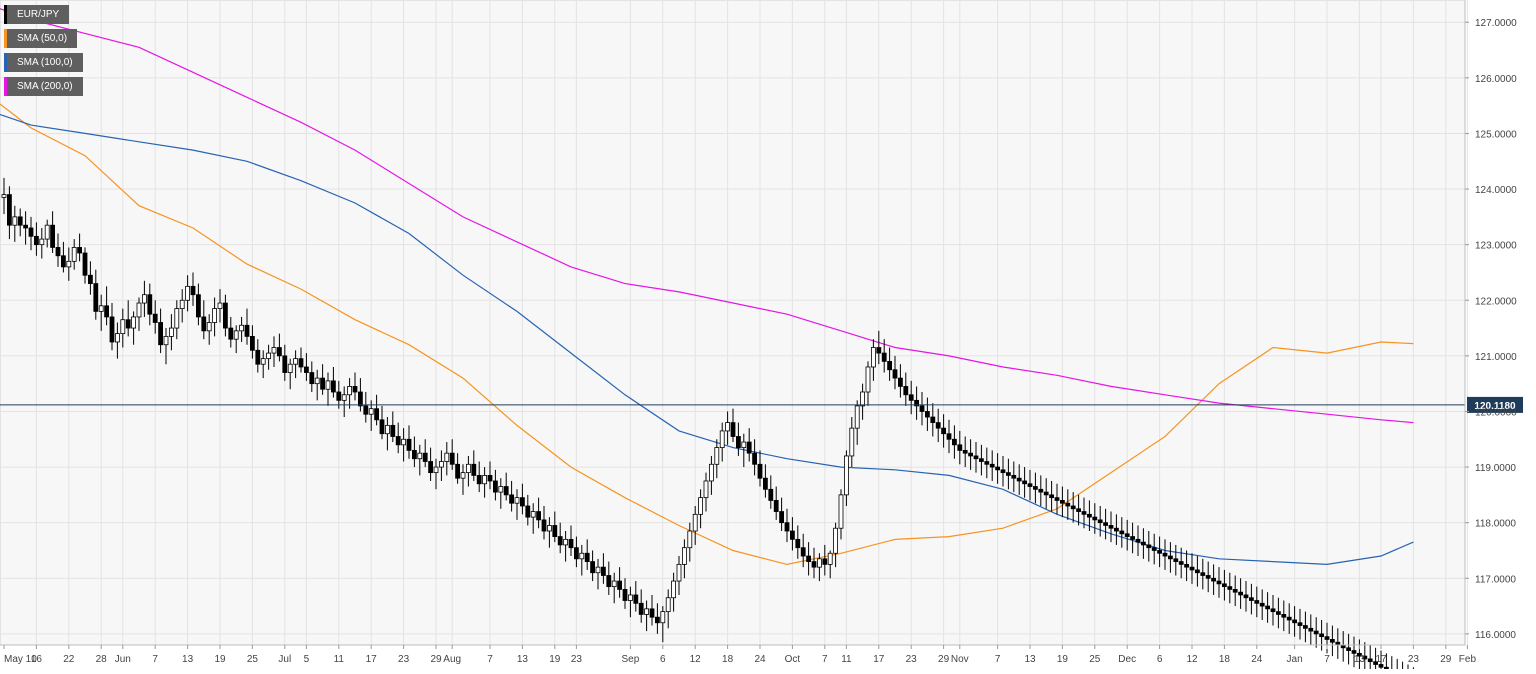 The height and width of the screenshot is (674, 1536). What do you see at coordinates (998, 659) in the screenshot?
I see `x-tick-label: 7` at bounding box center [998, 659].